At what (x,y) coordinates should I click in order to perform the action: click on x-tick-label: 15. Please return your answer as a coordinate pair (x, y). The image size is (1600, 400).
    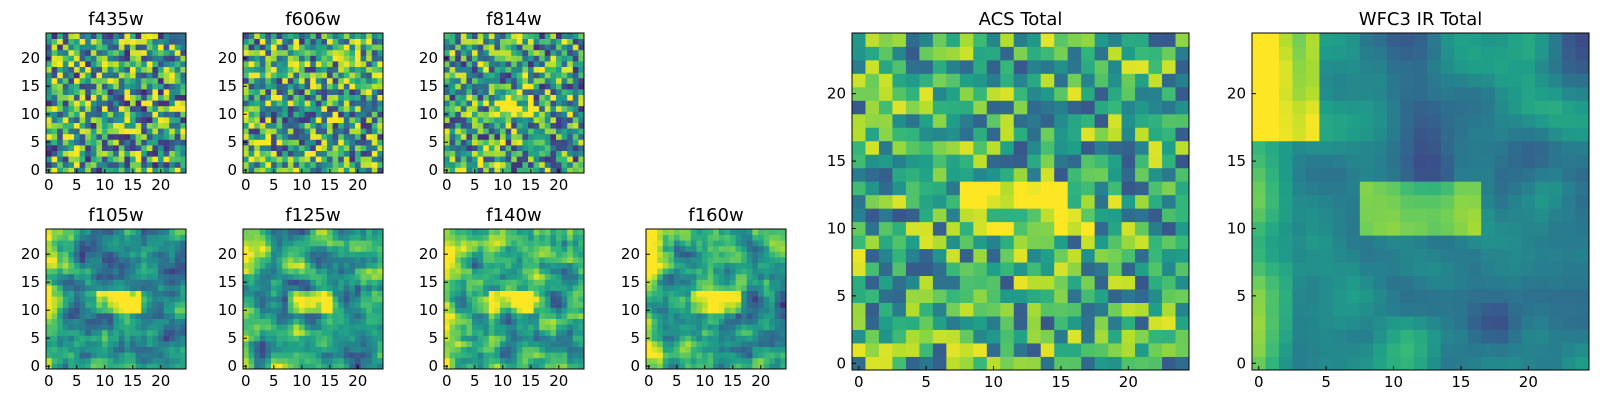
    Looking at the image, I should click on (530, 381).